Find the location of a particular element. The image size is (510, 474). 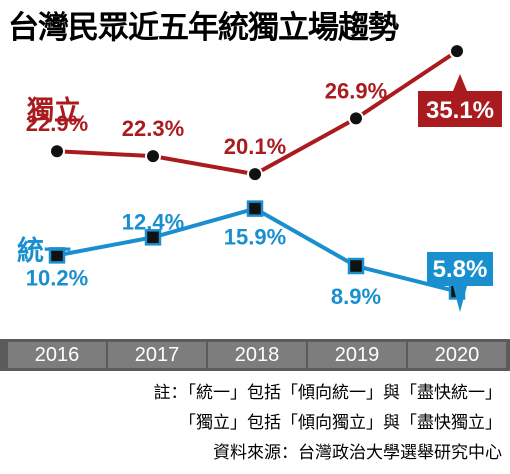

callout-box-unification is located at coordinates (460, 269).